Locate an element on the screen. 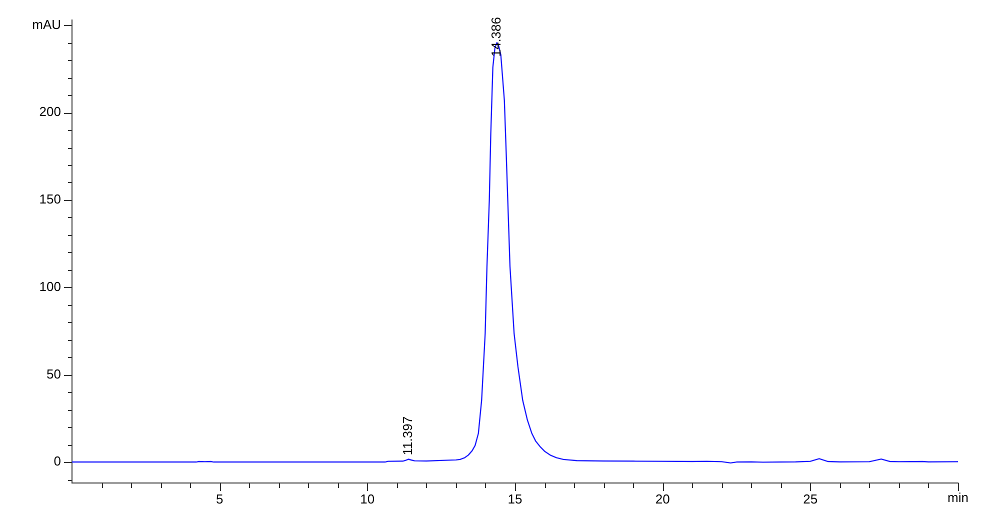 Image resolution: width=1000 pixels, height=523 pixels. y-tick-label: 100 is located at coordinates (50, 286).